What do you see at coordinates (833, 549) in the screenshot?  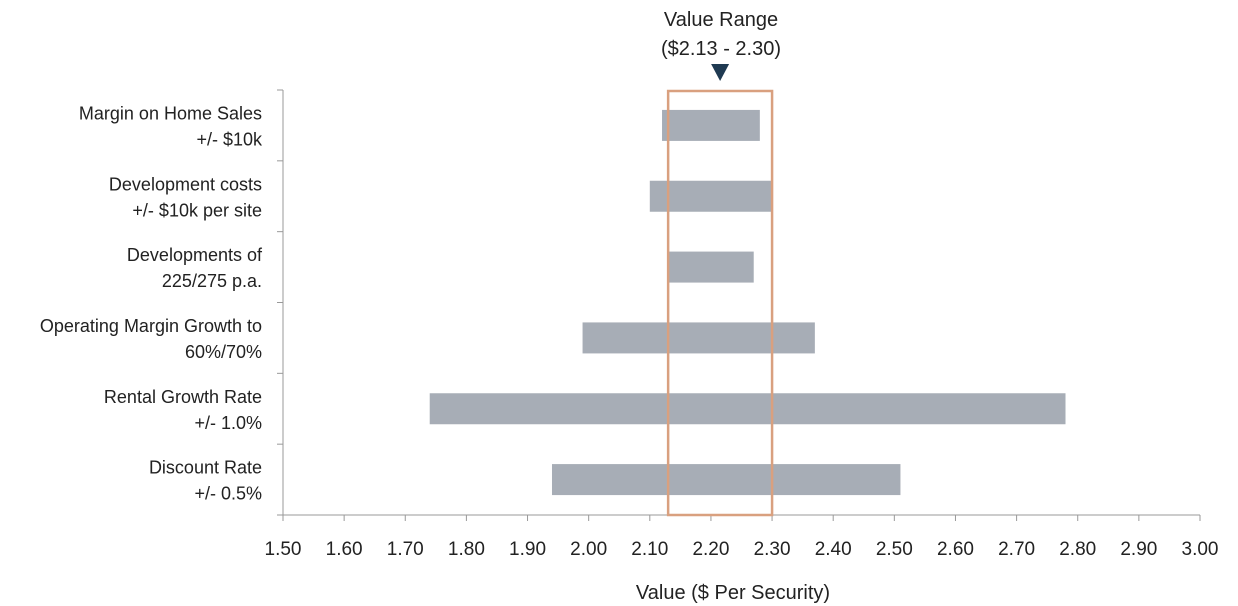 I see `x-tick-label: 2.40` at bounding box center [833, 549].